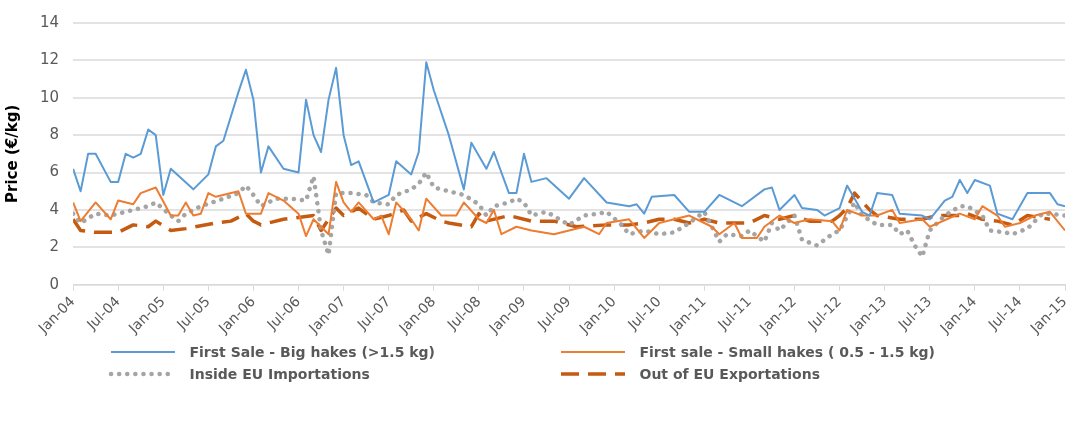  Describe the element at coordinates (49, 59) in the screenshot. I see `y-tick-label: 12` at that location.